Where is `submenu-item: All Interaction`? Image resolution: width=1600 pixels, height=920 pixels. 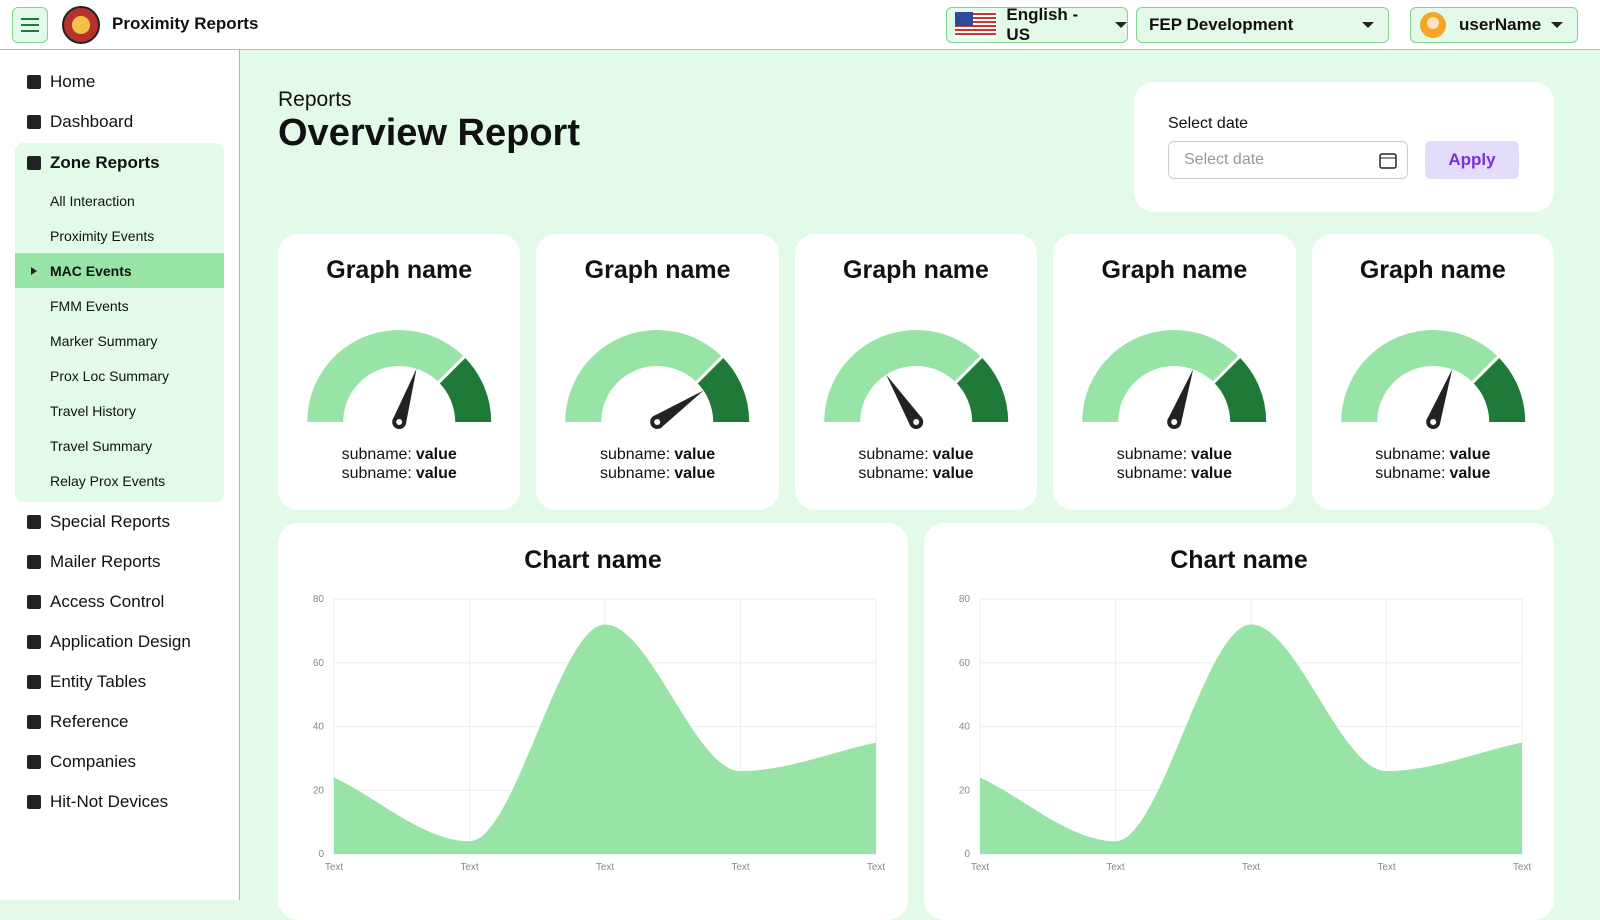
submenu-item: All Interaction is located at coordinates (119, 200).